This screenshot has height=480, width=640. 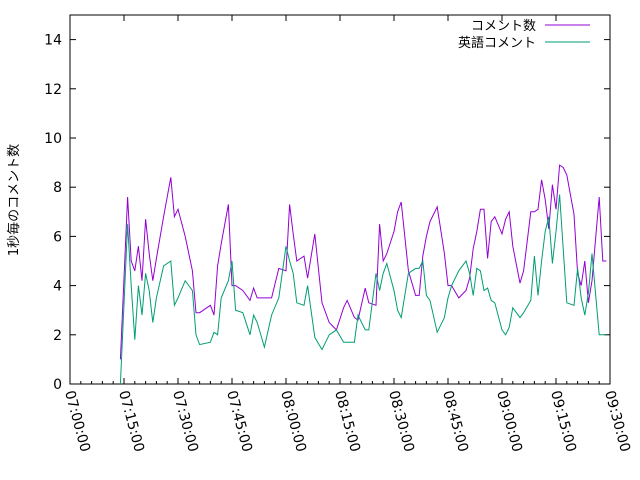 What do you see at coordinates (293, 421) in the screenshot?
I see `x-tick-label: 08:00:00` at bounding box center [293, 421].